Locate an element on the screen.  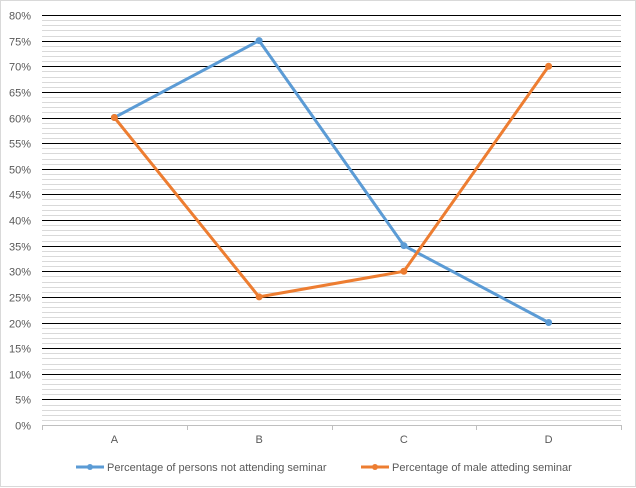
y-tick-label: 0% is located at coordinates (23, 427).